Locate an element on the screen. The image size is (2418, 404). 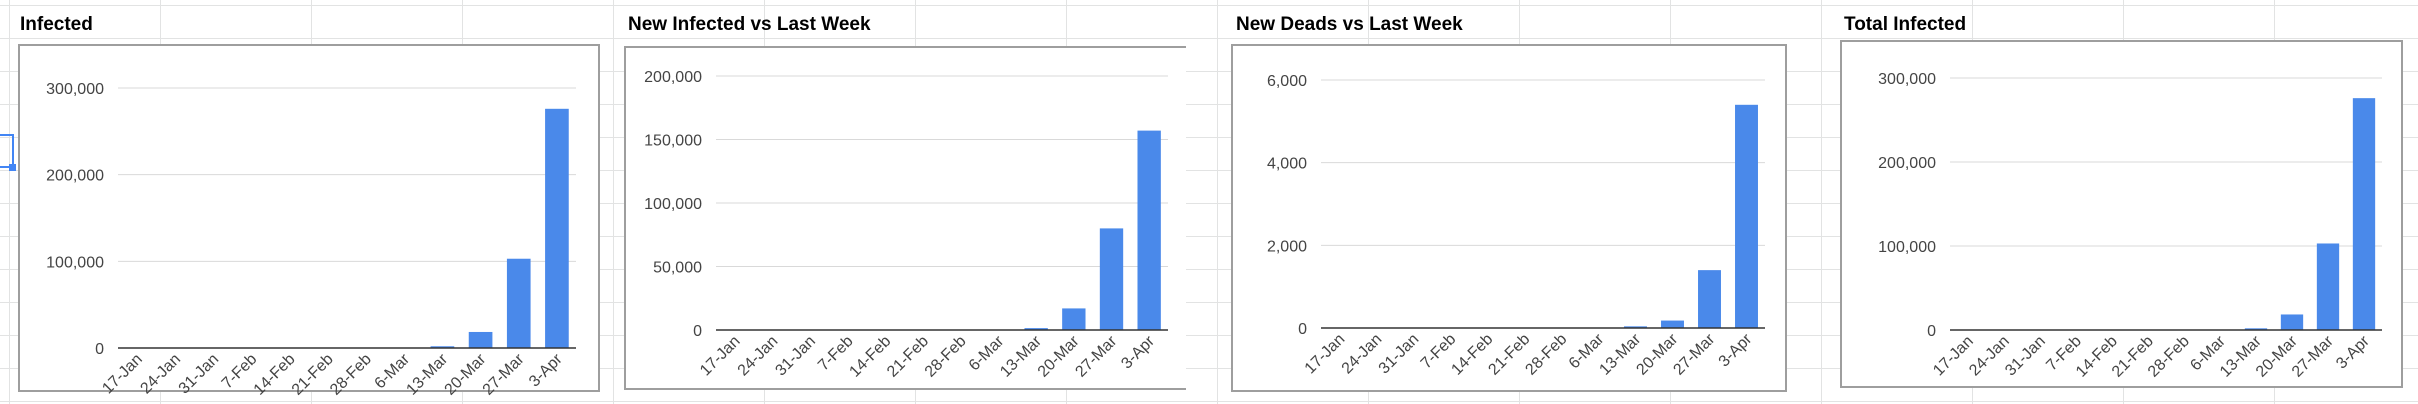
y-tick-label: 150,000 is located at coordinates (673, 141).